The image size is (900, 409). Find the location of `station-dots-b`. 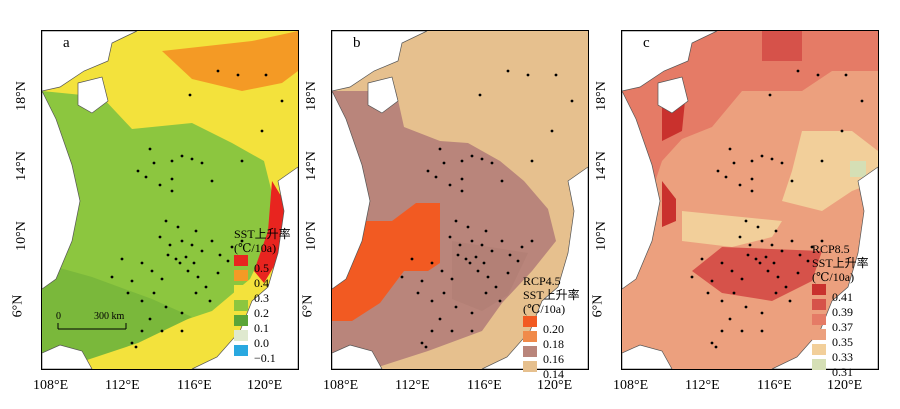

station-dots-b is located at coordinates (487, 209).